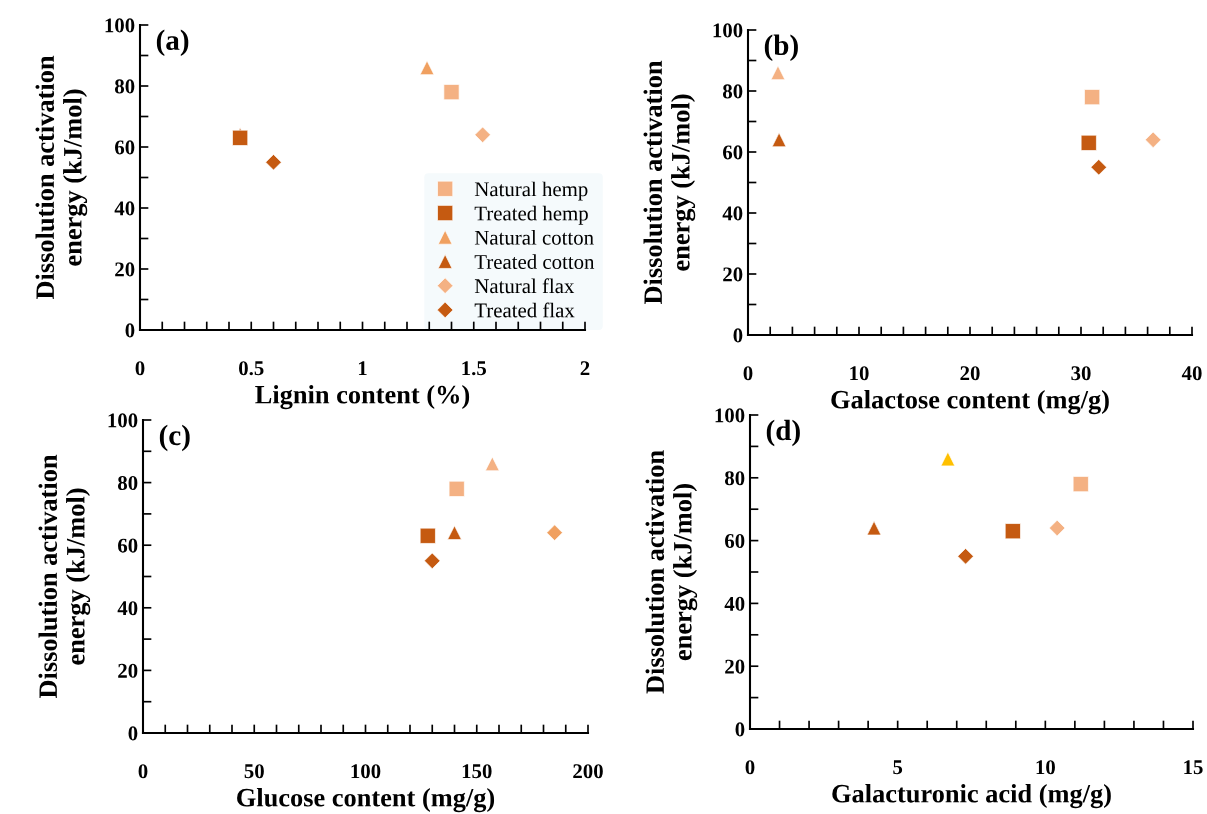 This screenshot has width=1207, height=814. I want to click on legend-label: Treated cotton, so click(534, 261).